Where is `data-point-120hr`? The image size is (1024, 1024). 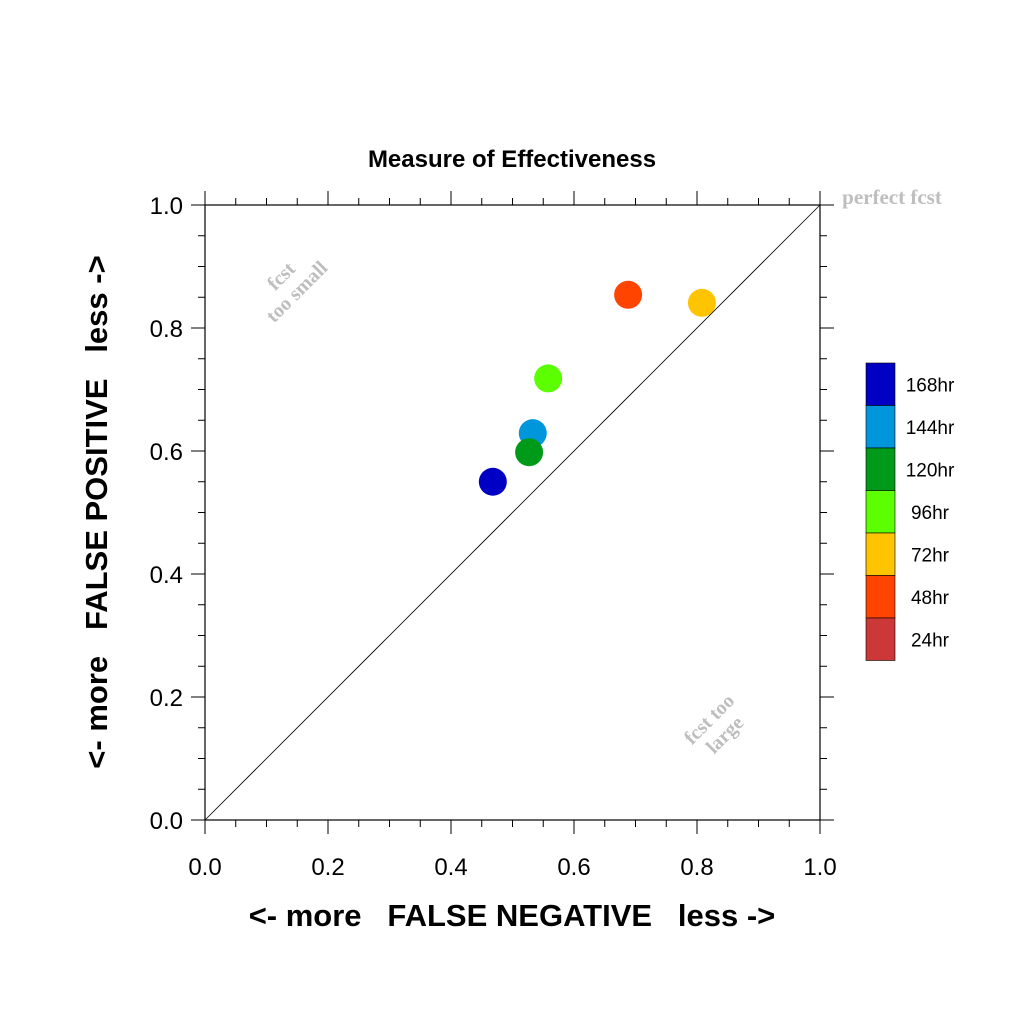 data-point-120hr is located at coordinates (529, 452).